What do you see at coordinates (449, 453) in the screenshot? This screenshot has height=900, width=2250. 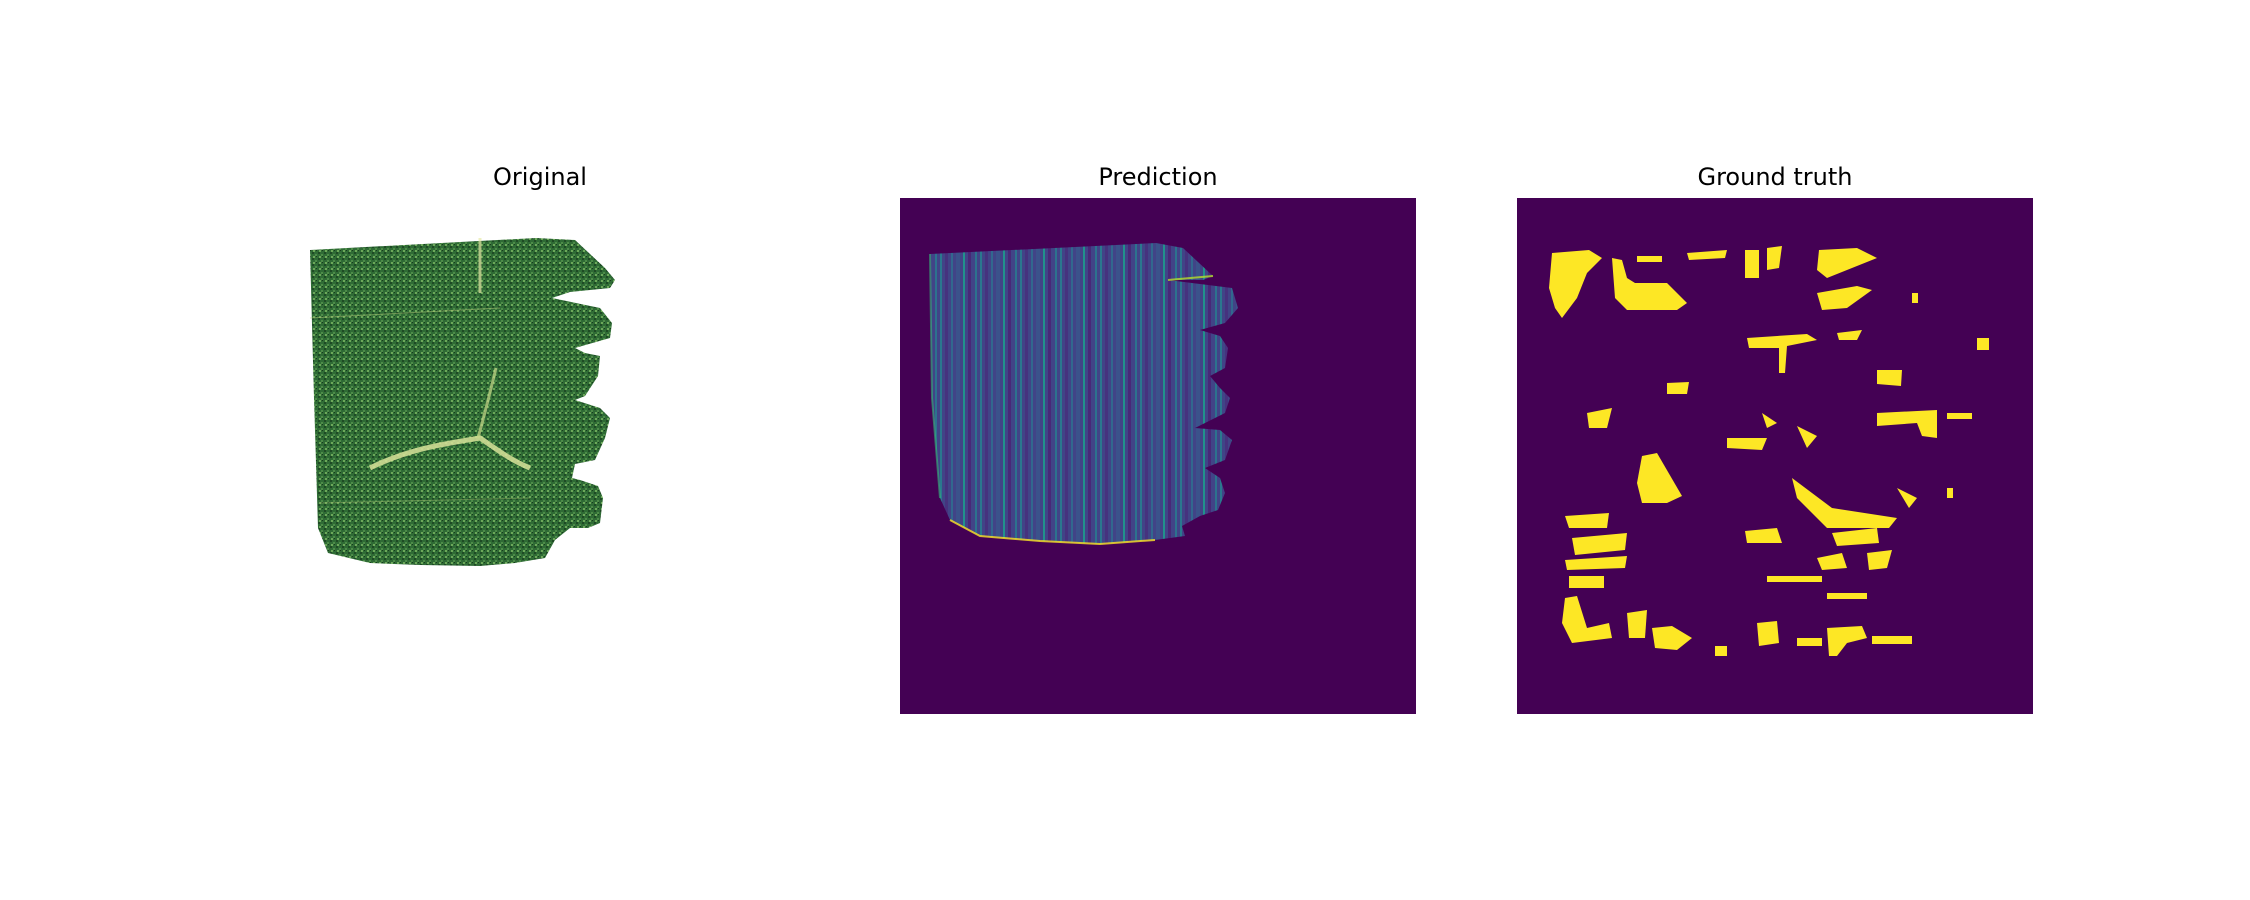 I see `original-river-highlight` at bounding box center [449, 453].